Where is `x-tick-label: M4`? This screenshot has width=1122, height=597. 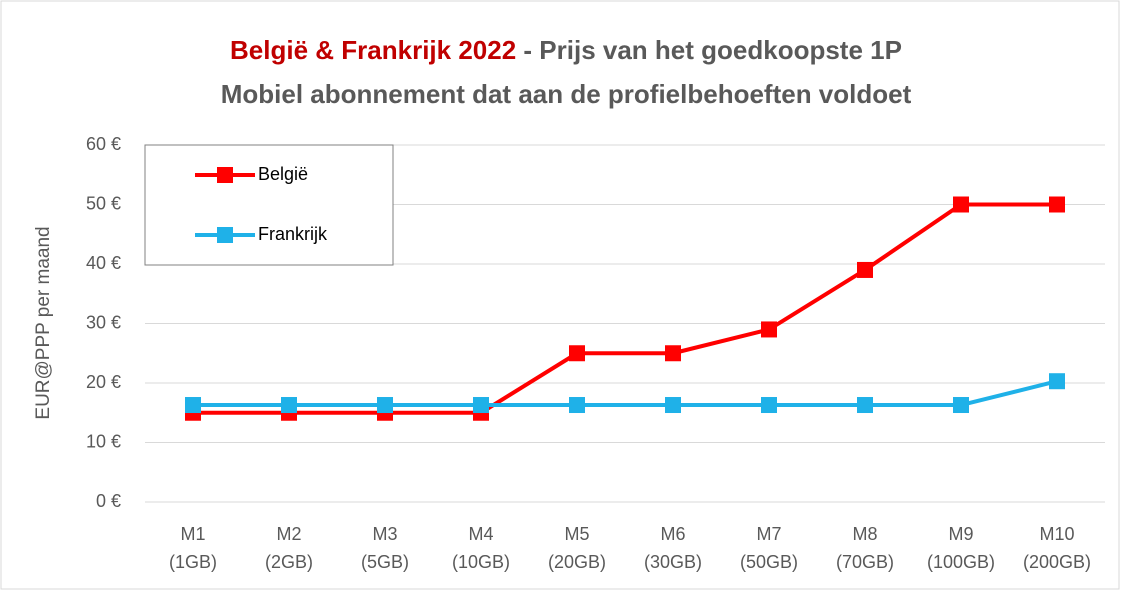 x-tick-label: M4 is located at coordinates (480, 534).